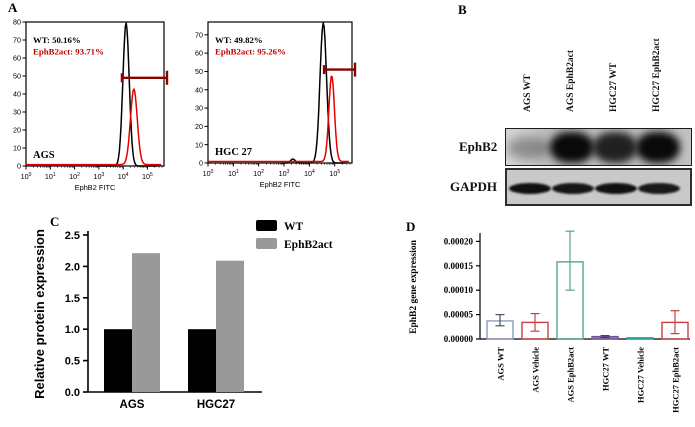 The width and height of the screenshot is (695, 427). Describe the element at coordinates (614, 87) in the screenshot. I see `blot-lane-label: HGC27 WT` at that location.